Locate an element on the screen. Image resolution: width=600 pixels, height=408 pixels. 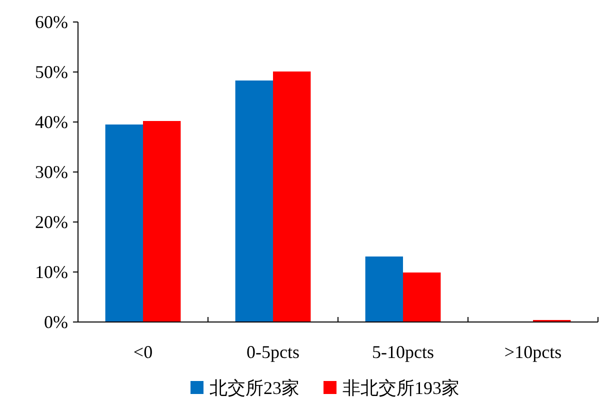
y-tick-label: 20% is located at coordinates (51, 222).